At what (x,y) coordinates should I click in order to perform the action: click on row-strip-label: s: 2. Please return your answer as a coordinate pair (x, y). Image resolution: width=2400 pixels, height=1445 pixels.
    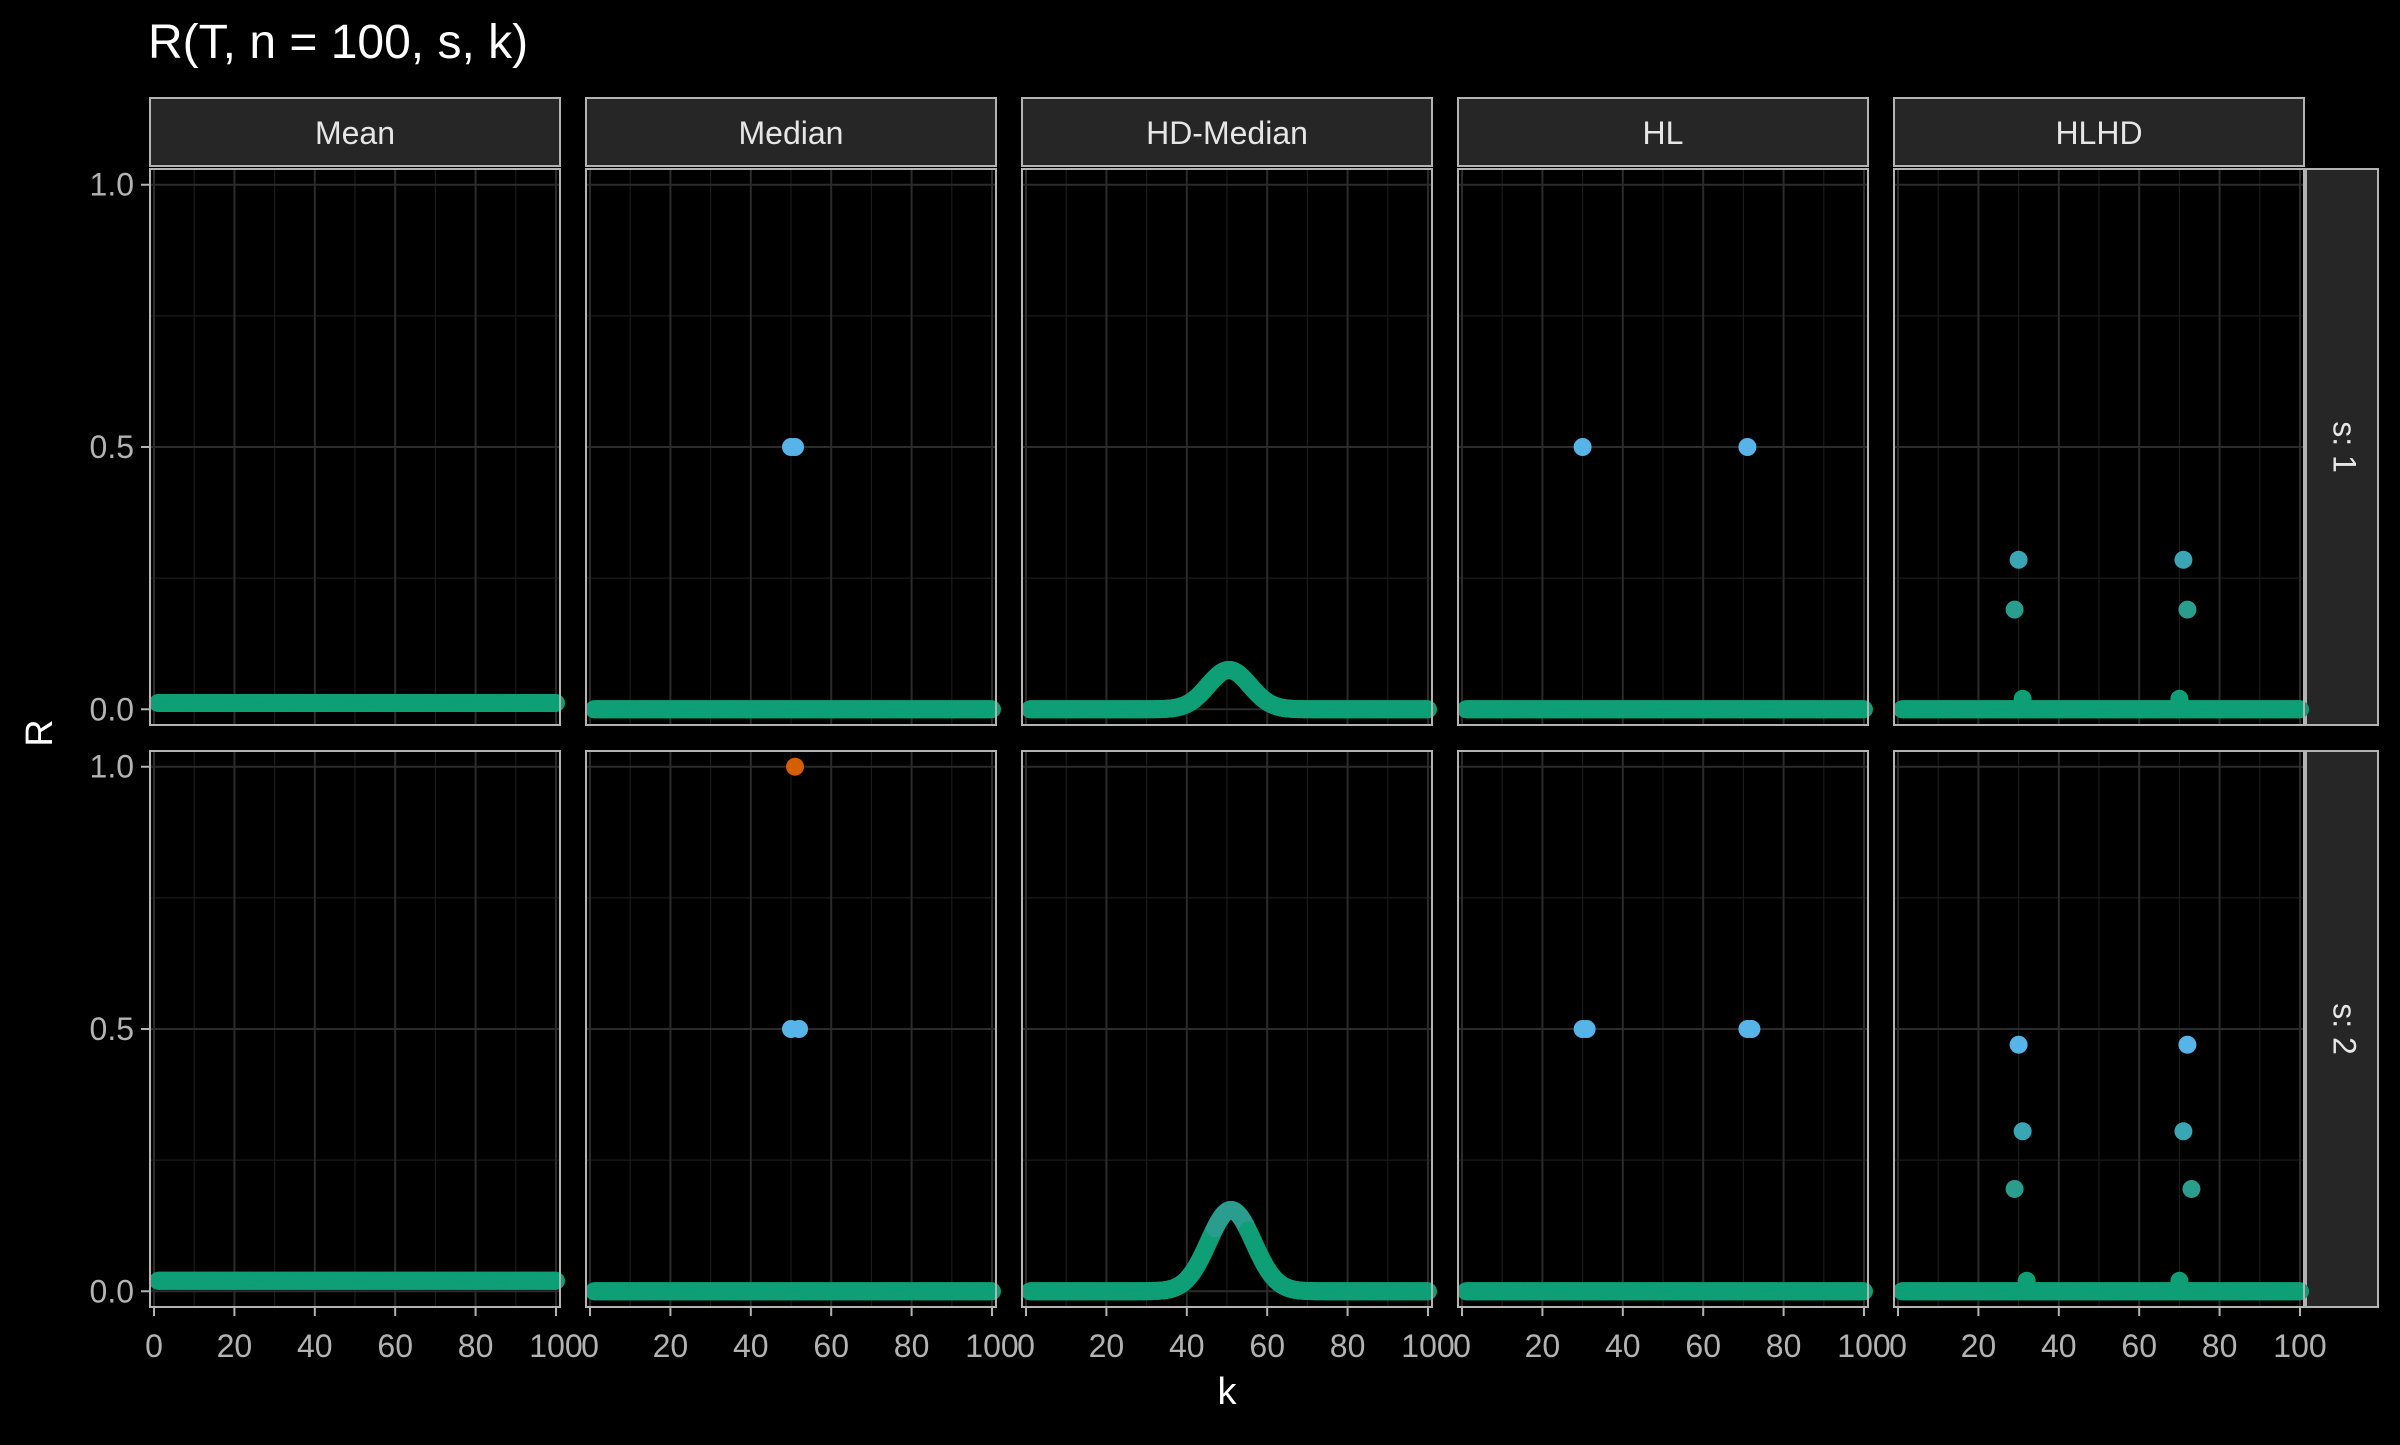
    Looking at the image, I should click on (2345, 1029).